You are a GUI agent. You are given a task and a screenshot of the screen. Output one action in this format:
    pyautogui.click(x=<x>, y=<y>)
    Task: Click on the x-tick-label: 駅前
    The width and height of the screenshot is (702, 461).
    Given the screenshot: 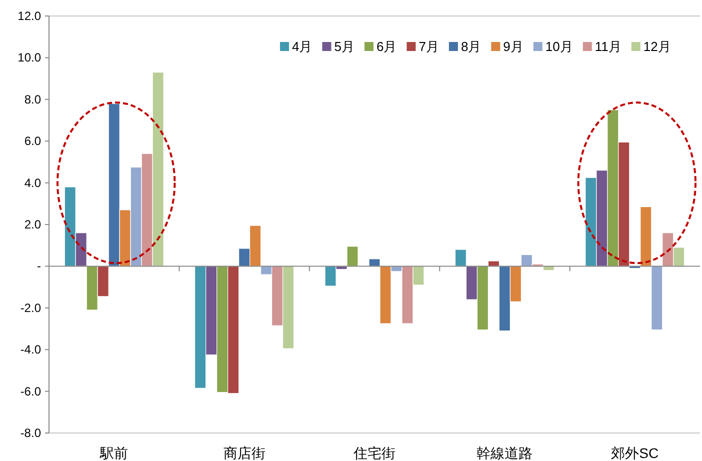 What is the action you would take?
    pyautogui.click(x=113, y=453)
    